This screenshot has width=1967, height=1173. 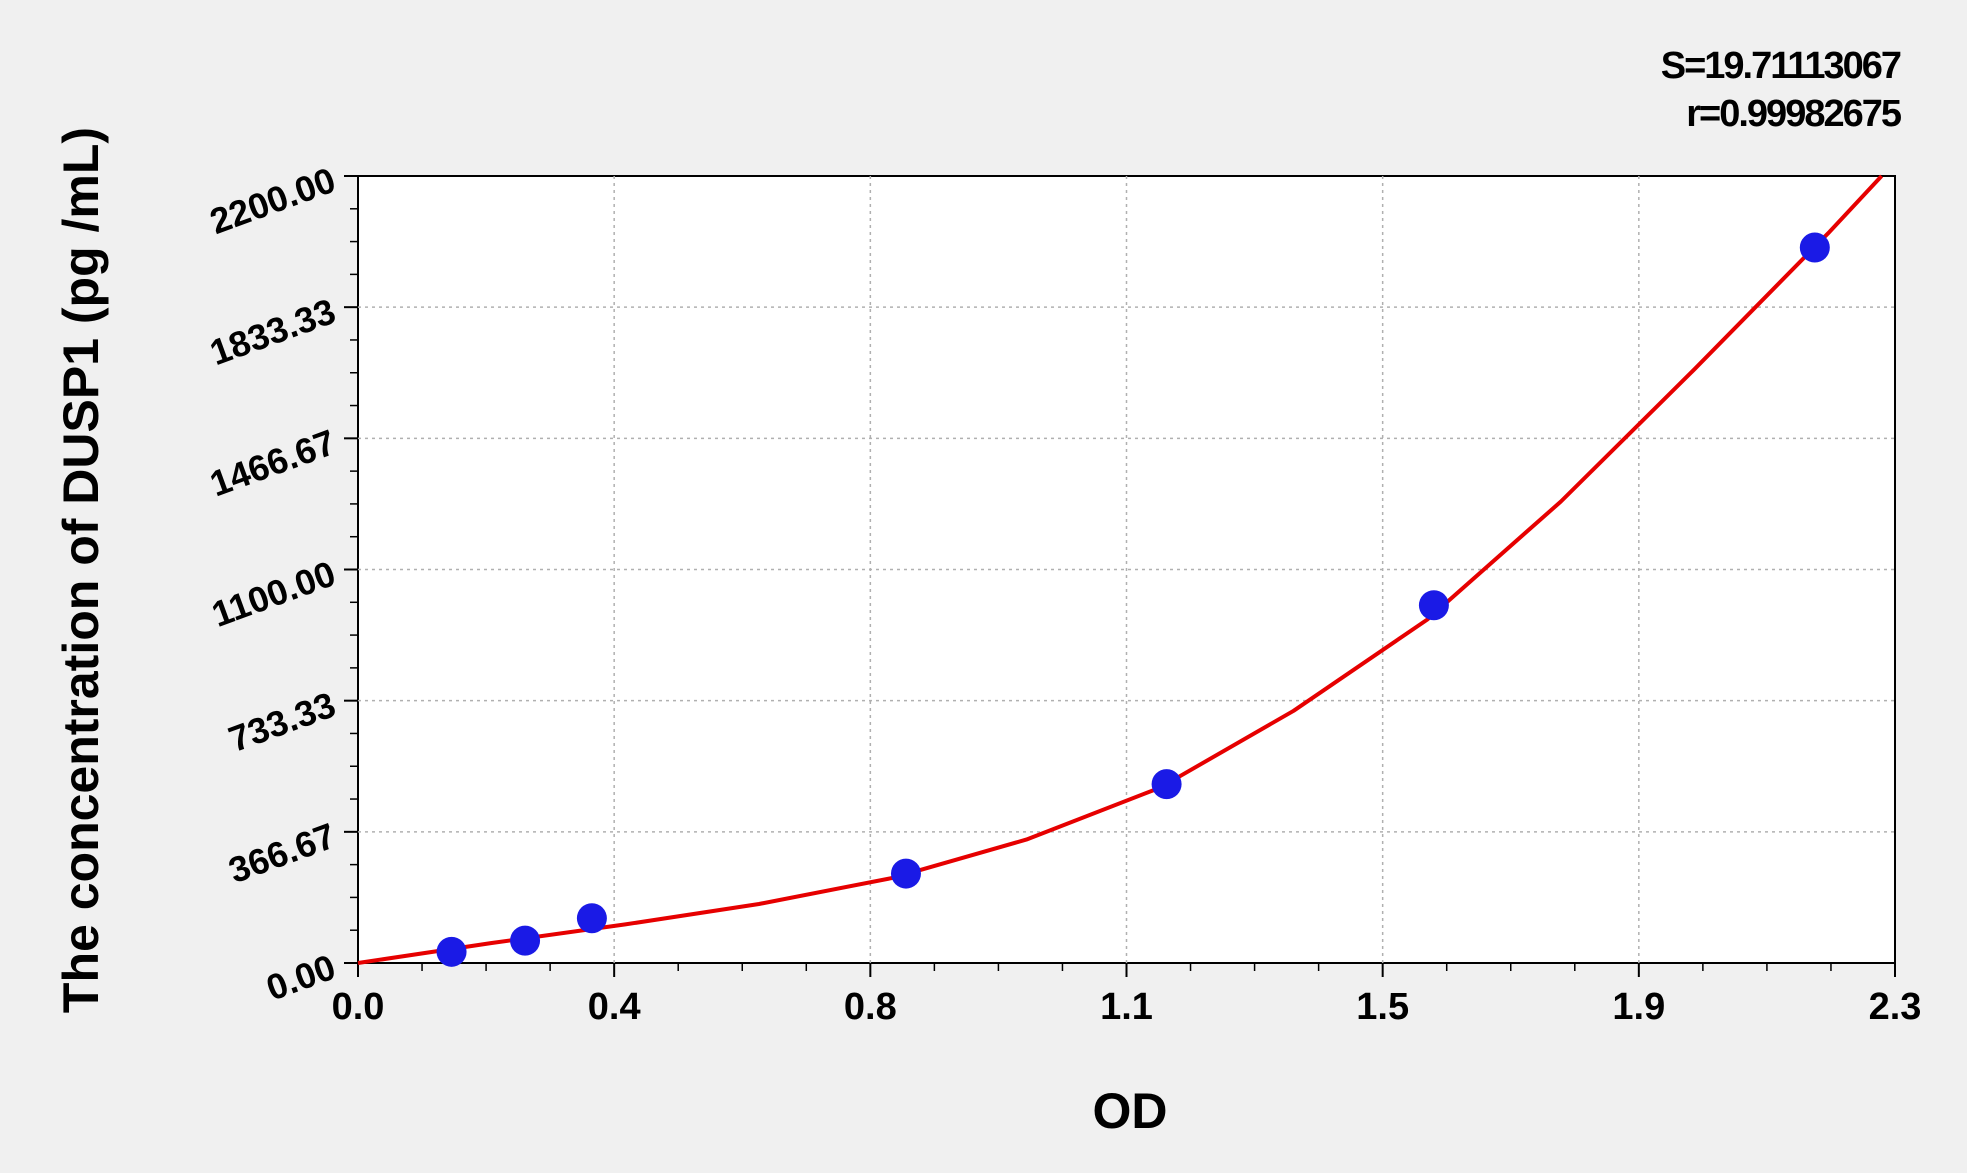 What do you see at coordinates (358, 1007) in the screenshot?
I see `x-tick-label: 0.0` at bounding box center [358, 1007].